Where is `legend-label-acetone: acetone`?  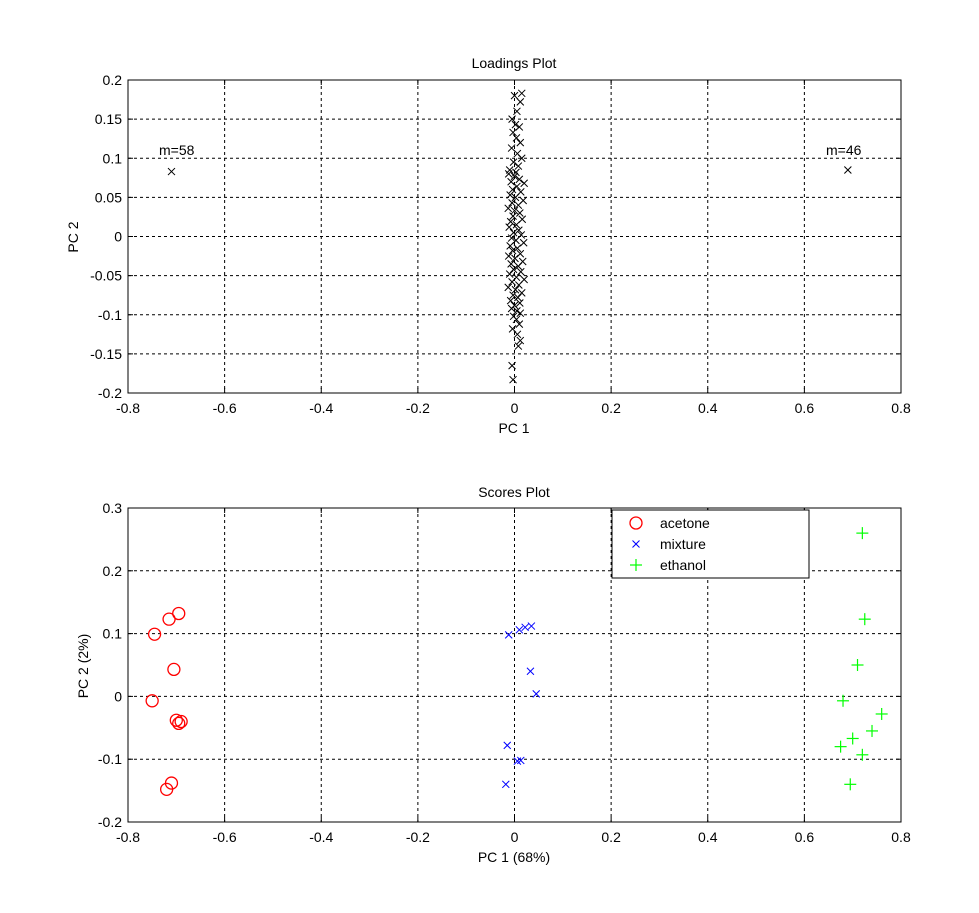
legend-label-acetone: acetone is located at coordinates (685, 523).